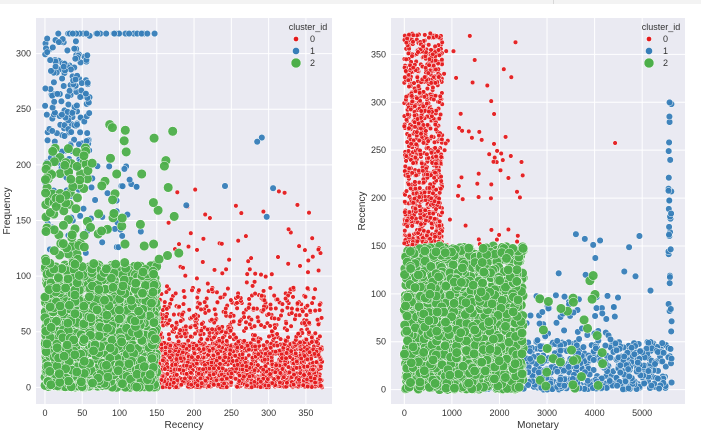 This screenshot has width=701, height=447. I want to click on x-axis-label: Recency, so click(184, 425).